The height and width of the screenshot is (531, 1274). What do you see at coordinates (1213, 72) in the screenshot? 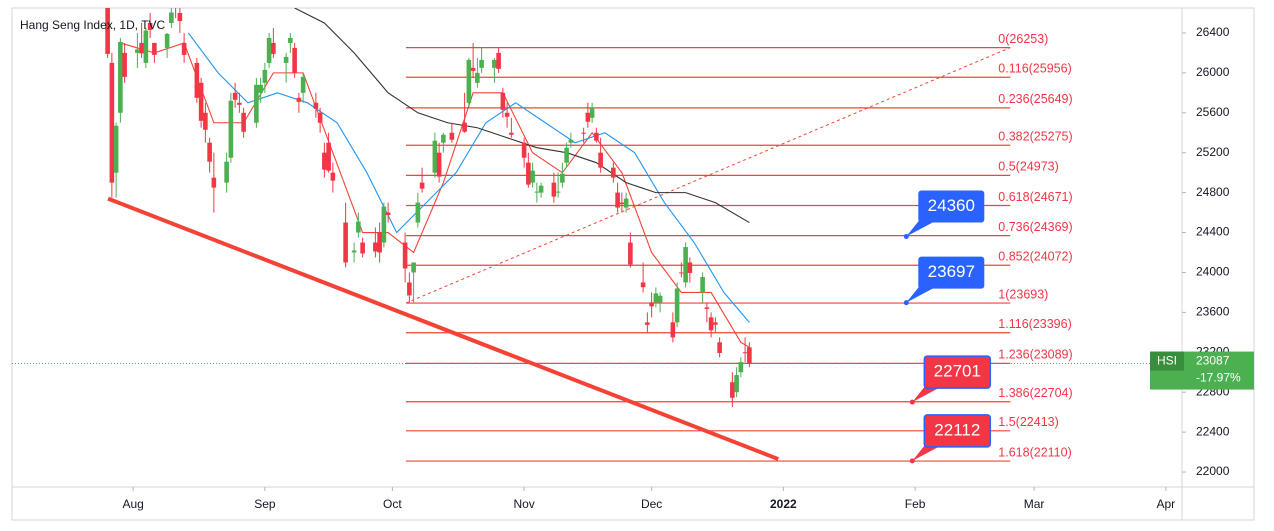
I see `y-tick-label: 26000` at bounding box center [1213, 72].